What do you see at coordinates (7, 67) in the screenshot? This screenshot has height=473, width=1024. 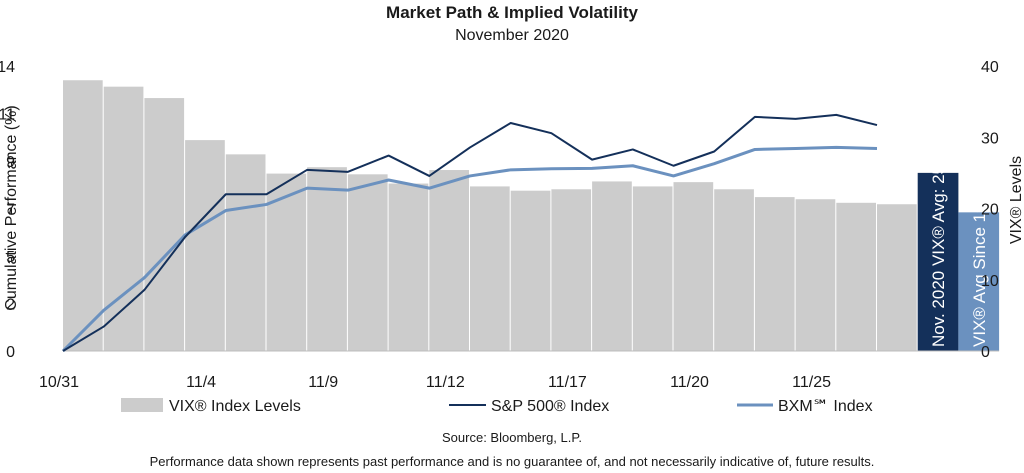 I see `y-left-tick-label: 14` at bounding box center [7, 67].